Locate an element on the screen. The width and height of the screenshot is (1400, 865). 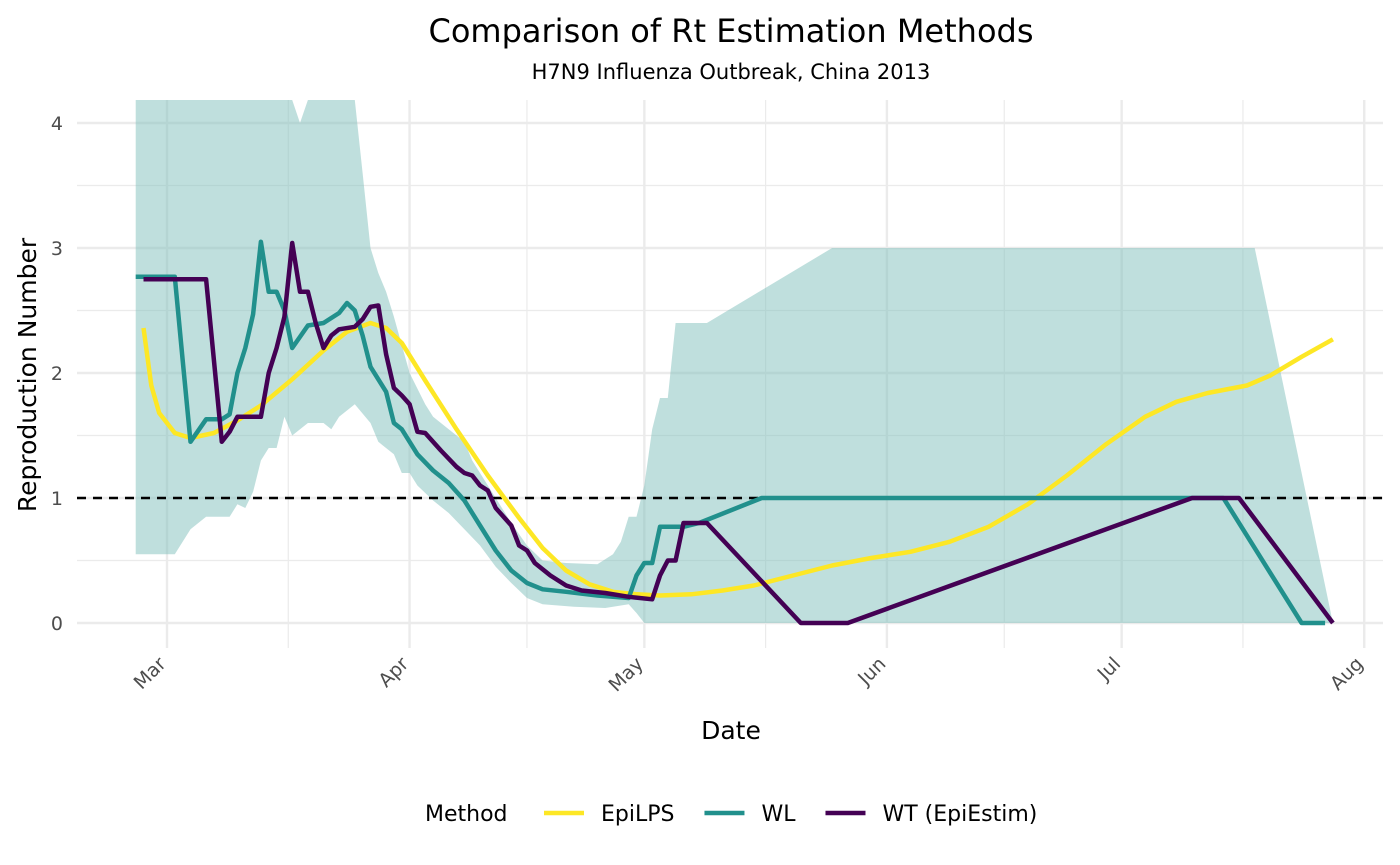
y-tick-label: 2 is located at coordinates (57, 374).